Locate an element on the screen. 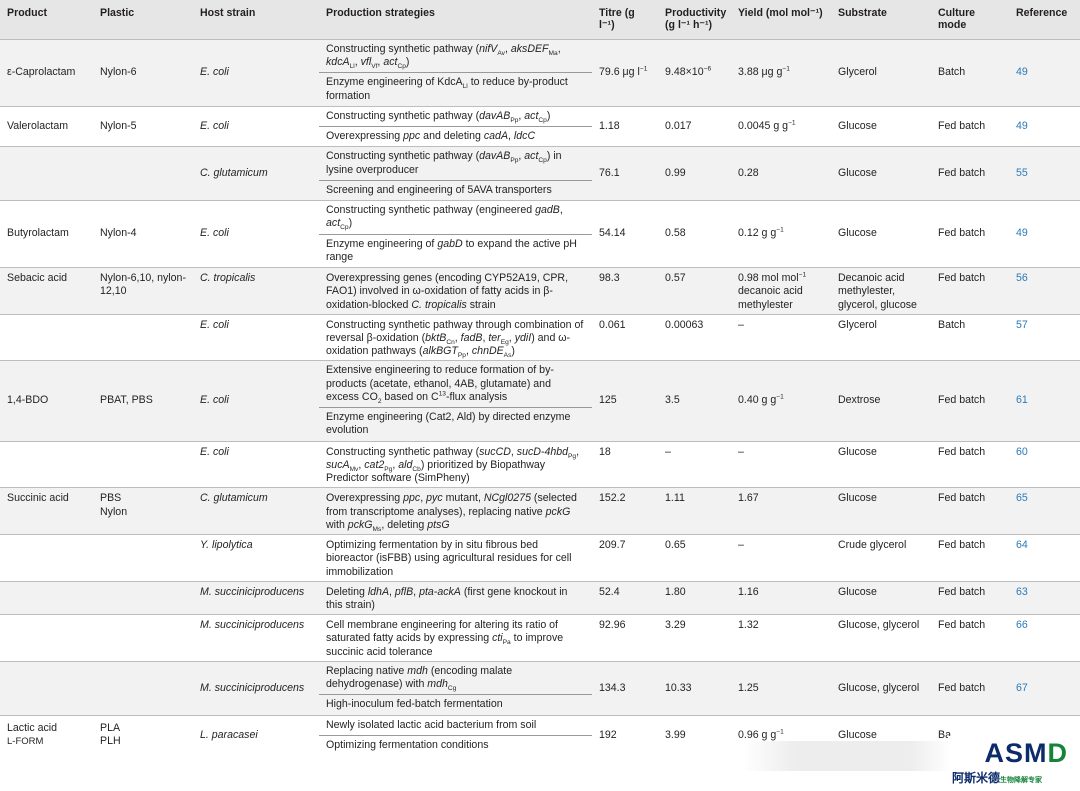  cell-titre: 152.2 is located at coordinates (625, 511).